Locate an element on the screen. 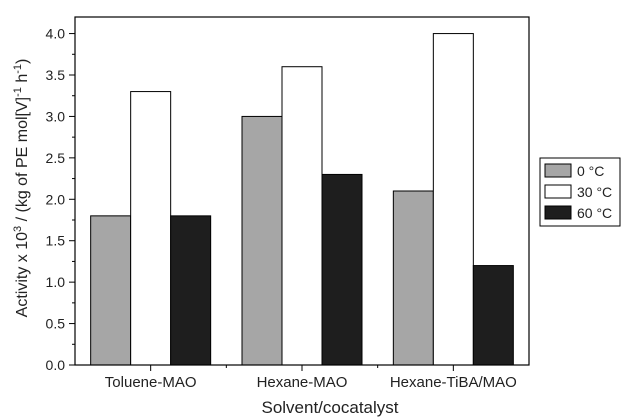 This screenshot has height=418, width=624. legend-label-2: 60 °C is located at coordinates (594, 213).